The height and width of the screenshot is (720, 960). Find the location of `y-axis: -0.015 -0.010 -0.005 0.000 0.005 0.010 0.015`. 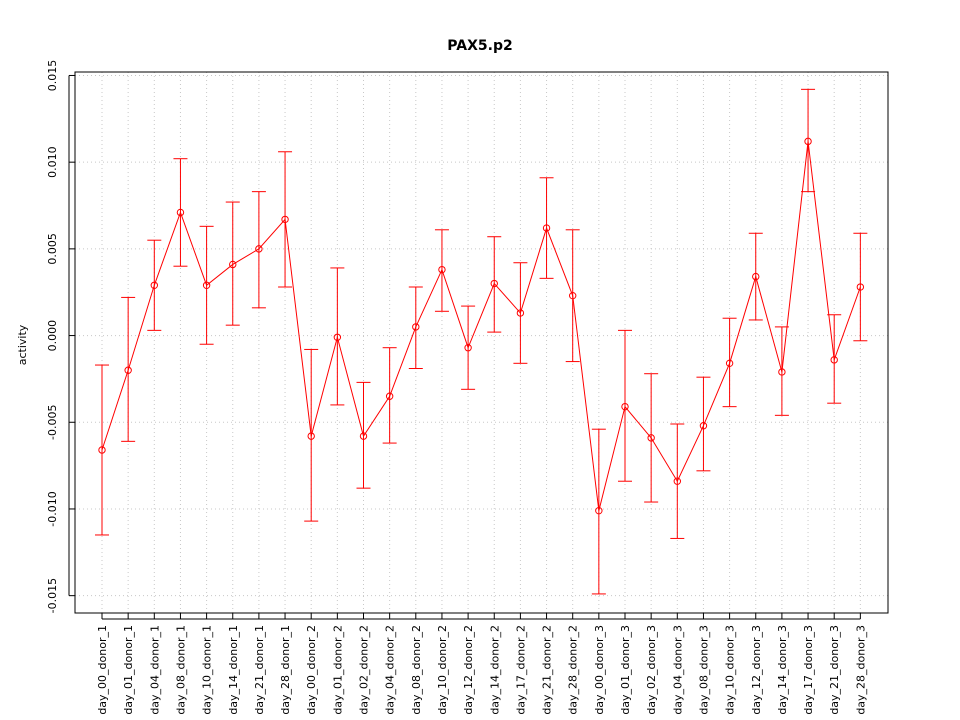

y-axis: -0.015 -0.010 -0.005 0.000 0.005 0.010 0.015 is located at coordinates (60, 336).